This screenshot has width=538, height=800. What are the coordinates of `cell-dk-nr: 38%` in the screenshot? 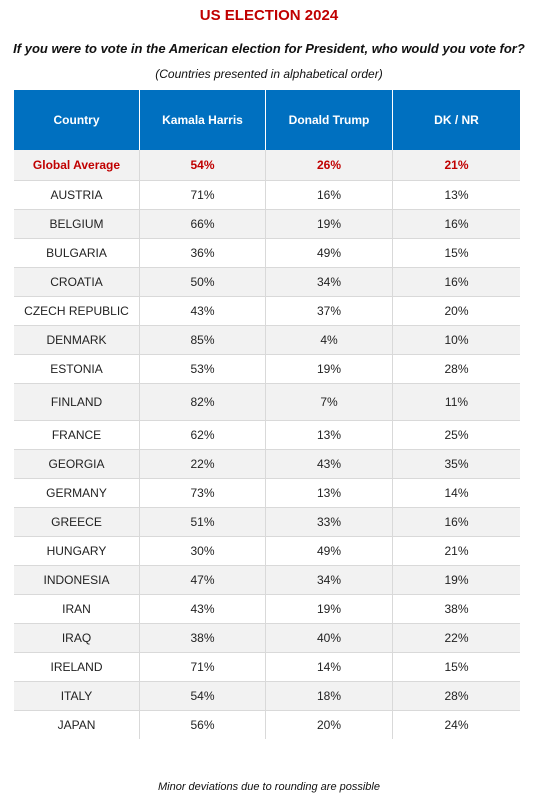 It's located at (456, 609).